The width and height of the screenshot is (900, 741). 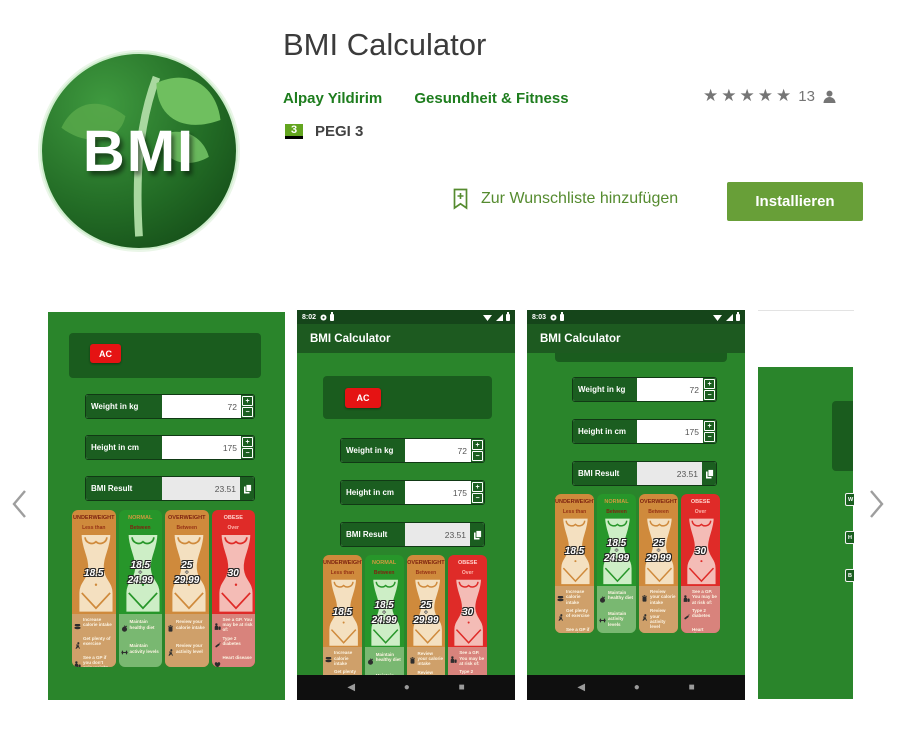 What do you see at coordinates (700, 630) in the screenshot?
I see `tip-item: Heart disease` at bounding box center [700, 630].